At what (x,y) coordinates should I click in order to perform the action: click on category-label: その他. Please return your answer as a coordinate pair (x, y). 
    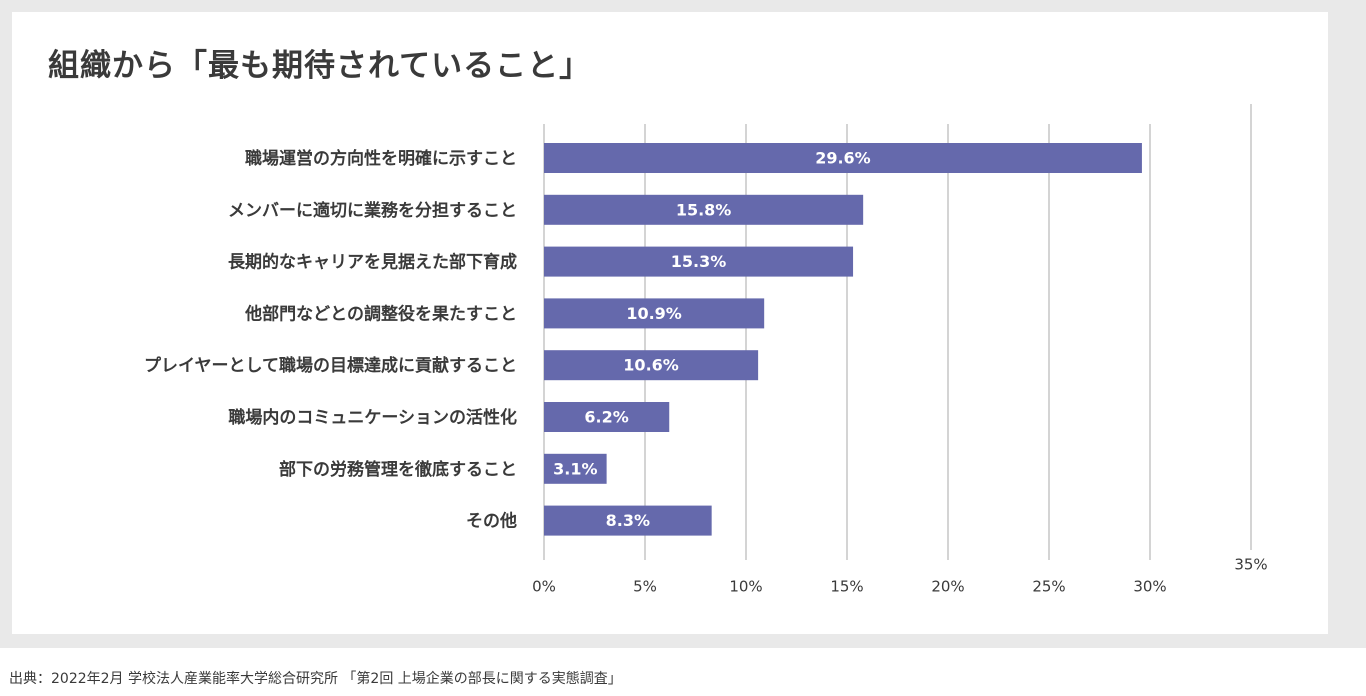
    Looking at the image, I should click on (491, 521).